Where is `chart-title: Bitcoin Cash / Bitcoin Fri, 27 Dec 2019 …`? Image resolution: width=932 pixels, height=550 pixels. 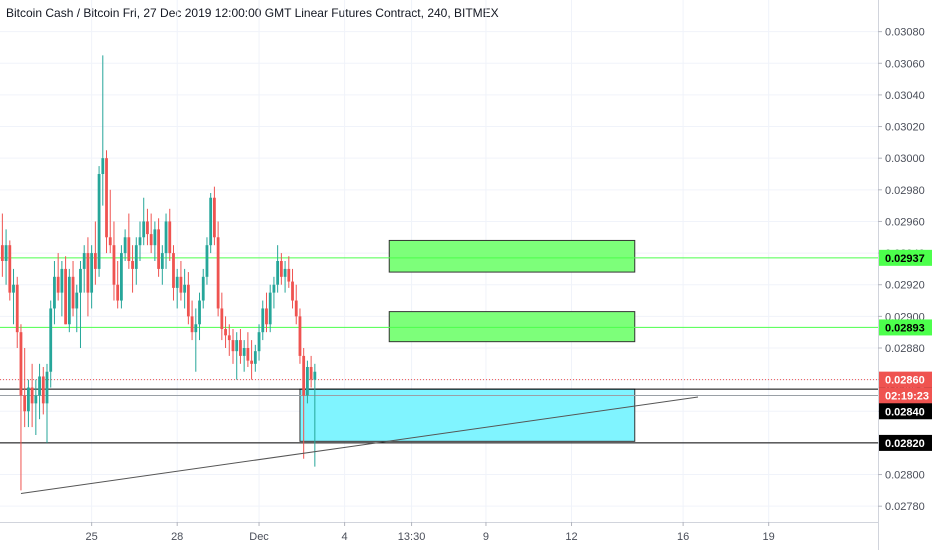
chart-title: Bitcoin Cash / Bitcoin Fri, 27 Dec 2019 … is located at coordinates (252, 13).